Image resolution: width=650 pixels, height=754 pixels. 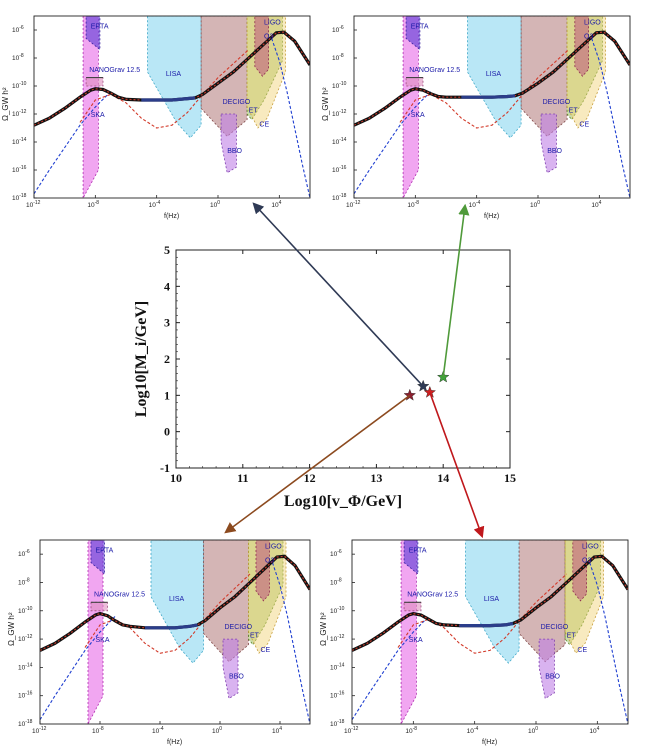 I want to click on arrow-to-top-right, so click(x=456, y=290).